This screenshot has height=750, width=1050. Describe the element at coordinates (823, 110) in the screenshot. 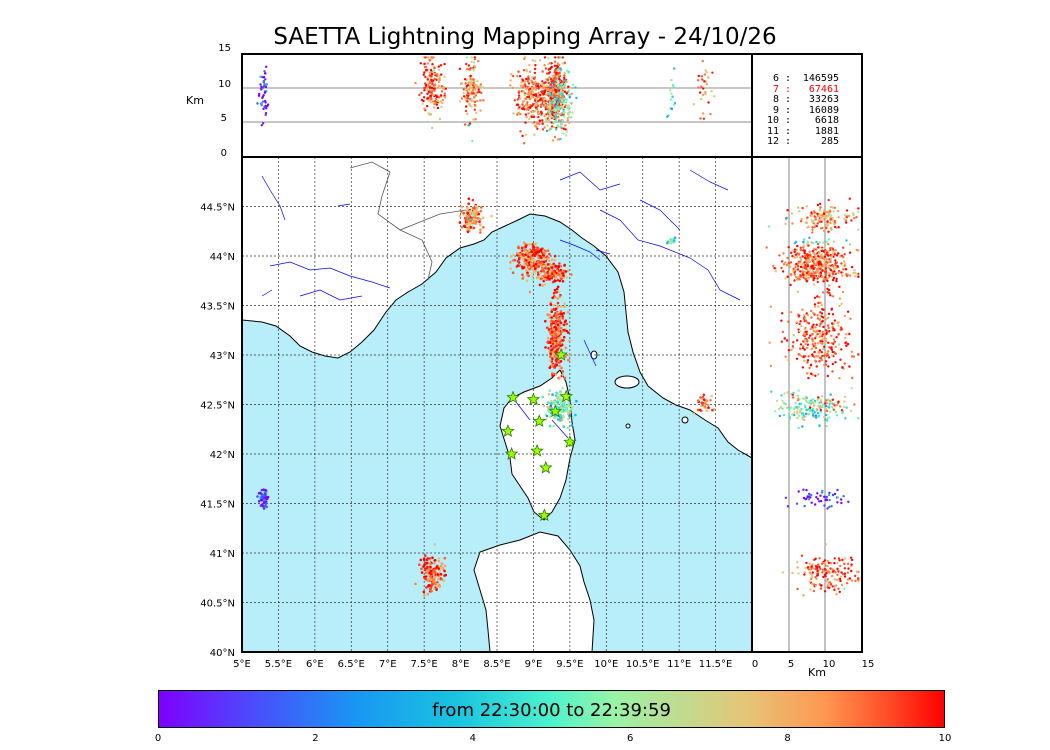

I see `count-value: 16089` at that location.